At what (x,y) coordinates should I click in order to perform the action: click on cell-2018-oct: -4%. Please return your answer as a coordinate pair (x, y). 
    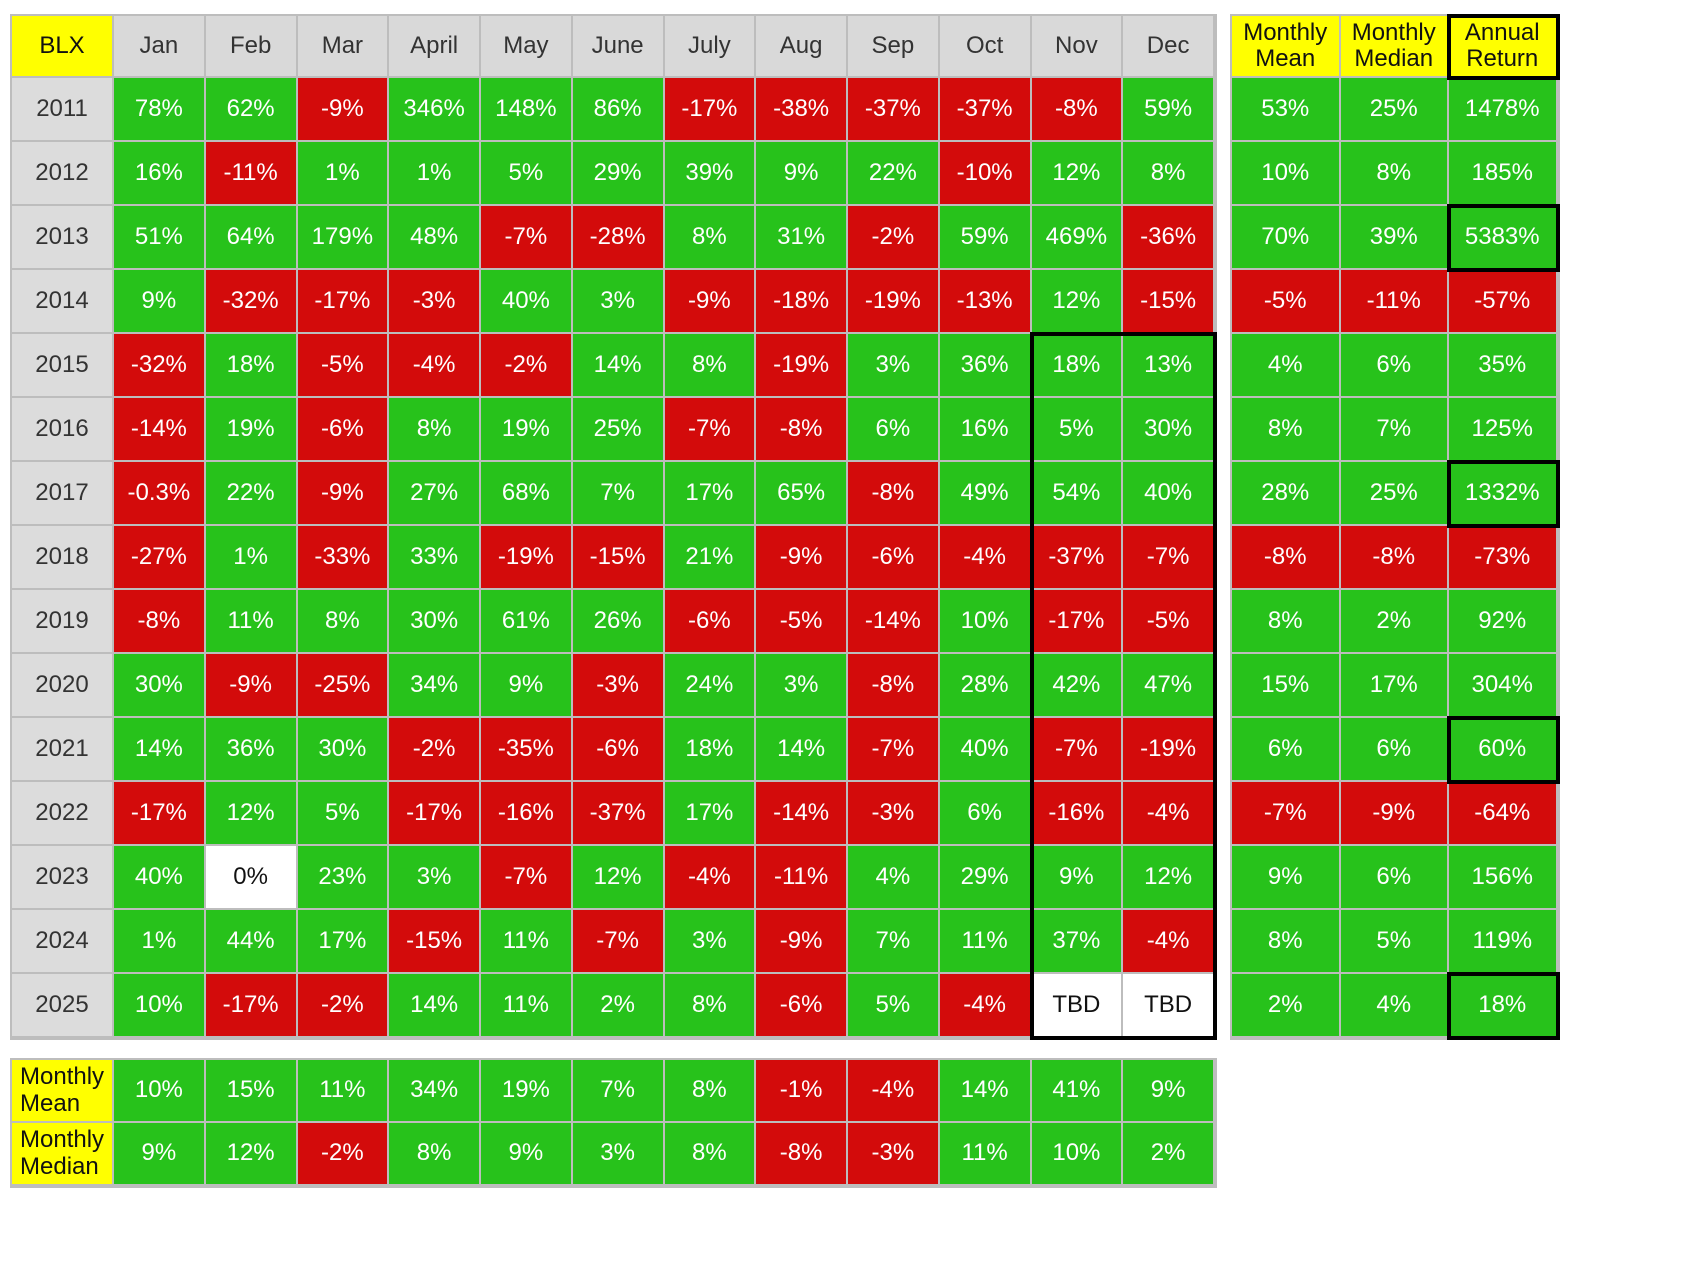
    Looking at the image, I should click on (985, 558).